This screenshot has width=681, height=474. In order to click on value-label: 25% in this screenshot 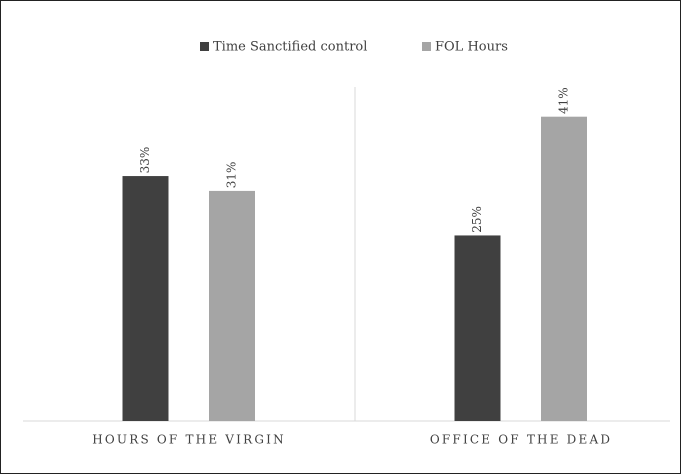, I will do `click(477, 219)`.